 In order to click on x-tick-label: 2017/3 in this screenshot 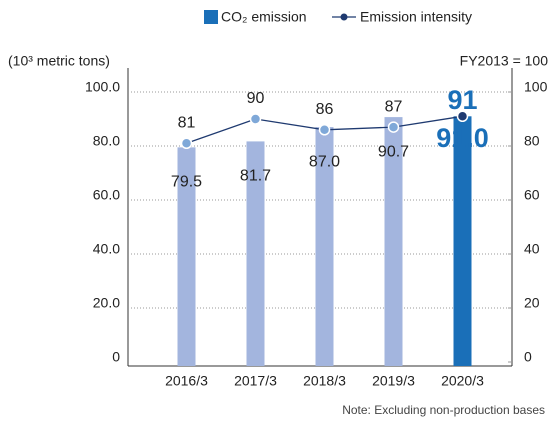, I will do `click(255, 381)`.